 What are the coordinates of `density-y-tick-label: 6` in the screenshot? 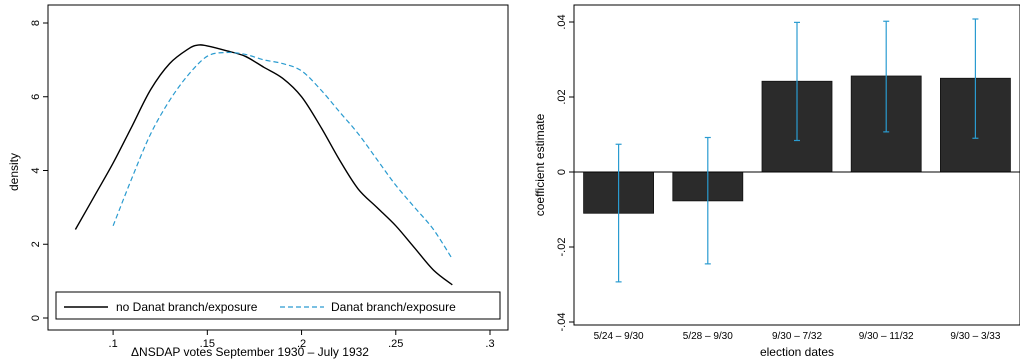 It's located at (36, 97).